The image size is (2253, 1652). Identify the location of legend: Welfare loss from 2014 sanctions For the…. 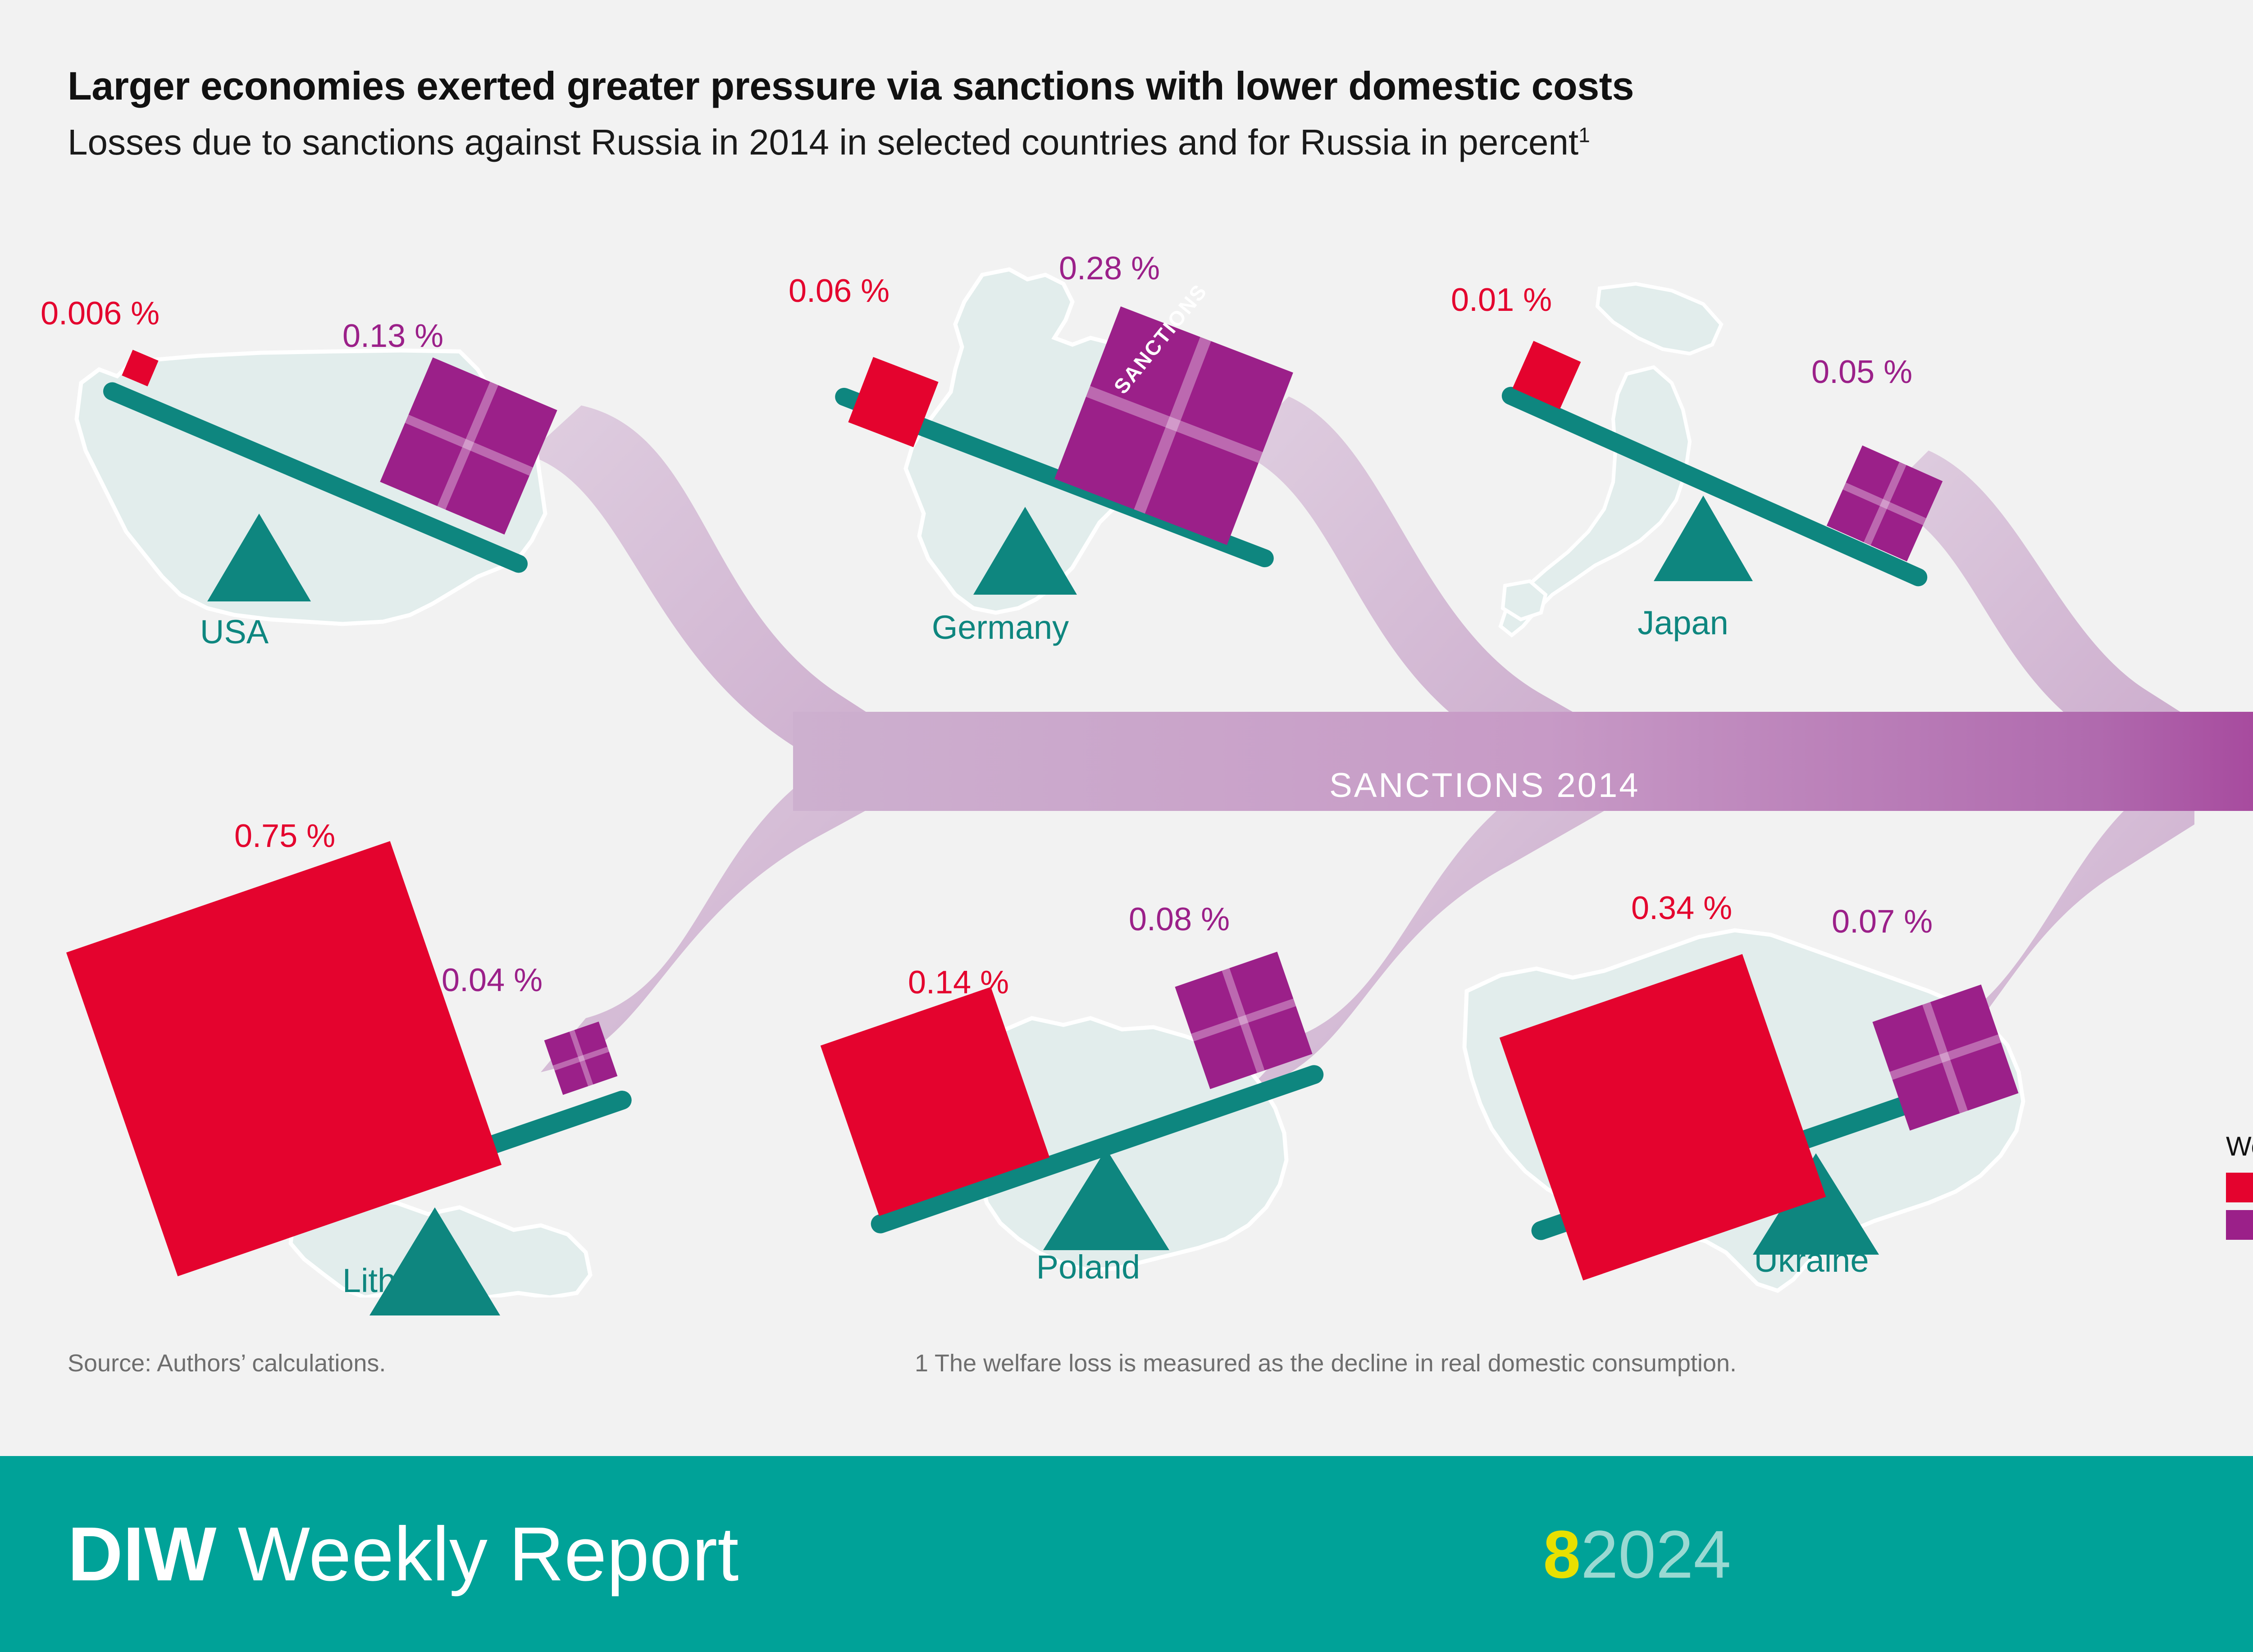
(2239, 1185).